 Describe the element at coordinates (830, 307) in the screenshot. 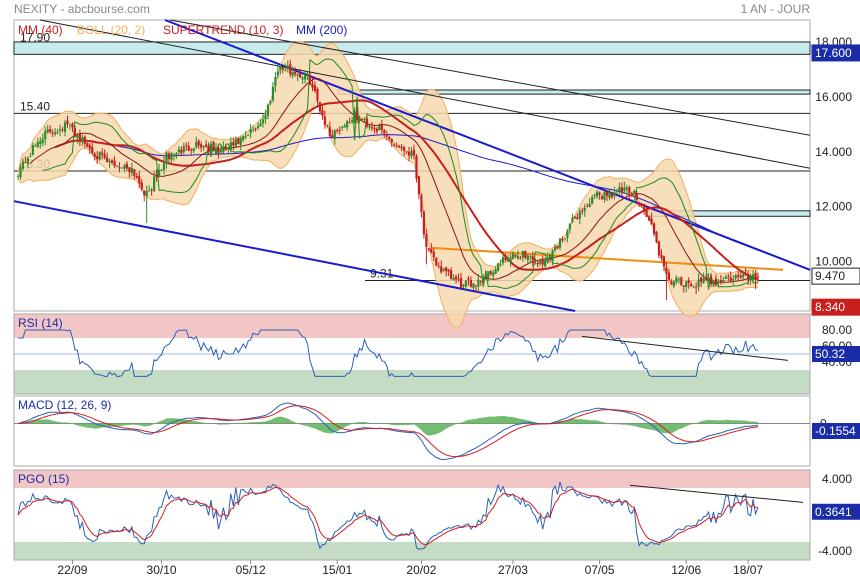

I see `price-tag-label: 8.340` at that location.